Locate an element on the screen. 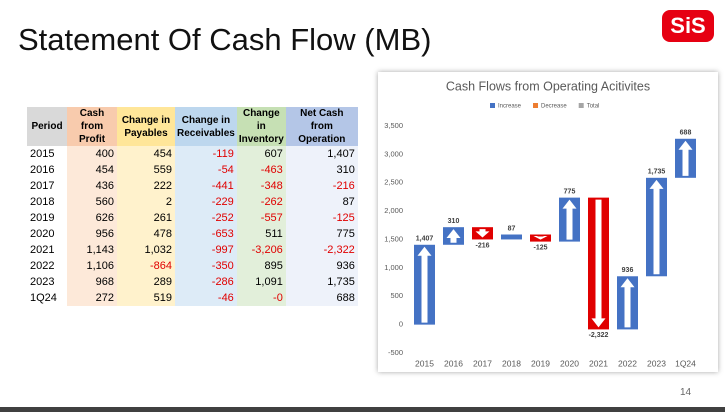 The image size is (725, 412). y-tick-label: 1,000 is located at coordinates (393, 267).